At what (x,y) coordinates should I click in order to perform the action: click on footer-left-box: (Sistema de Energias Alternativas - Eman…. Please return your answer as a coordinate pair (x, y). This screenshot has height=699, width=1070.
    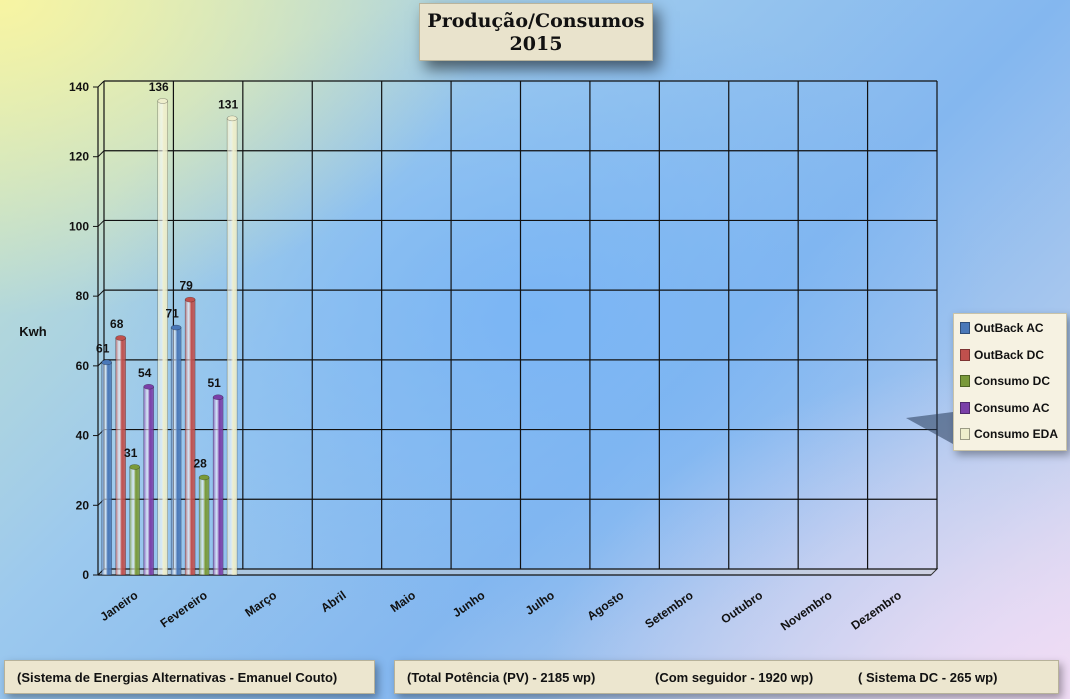
    Looking at the image, I should click on (189, 677).